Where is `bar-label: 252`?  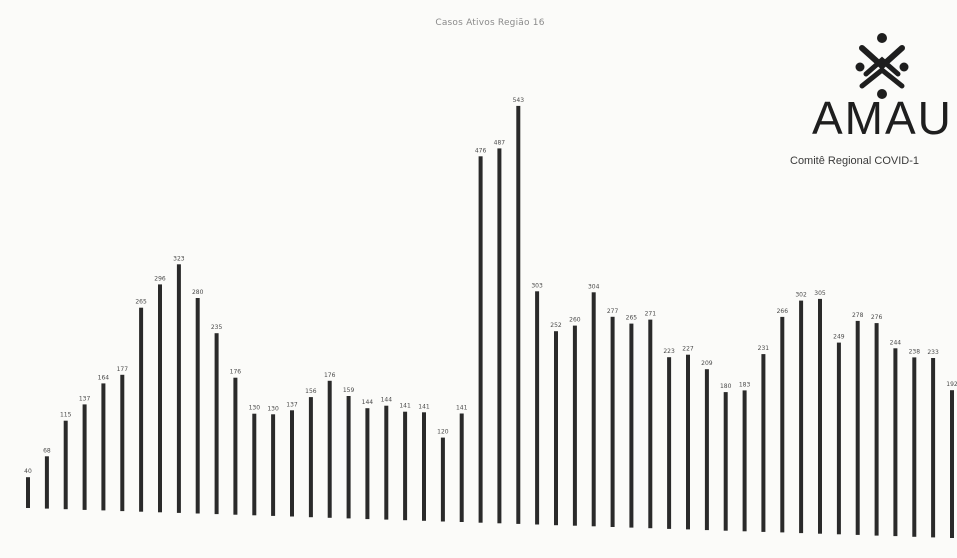
bar-label: 252 is located at coordinates (556, 325).